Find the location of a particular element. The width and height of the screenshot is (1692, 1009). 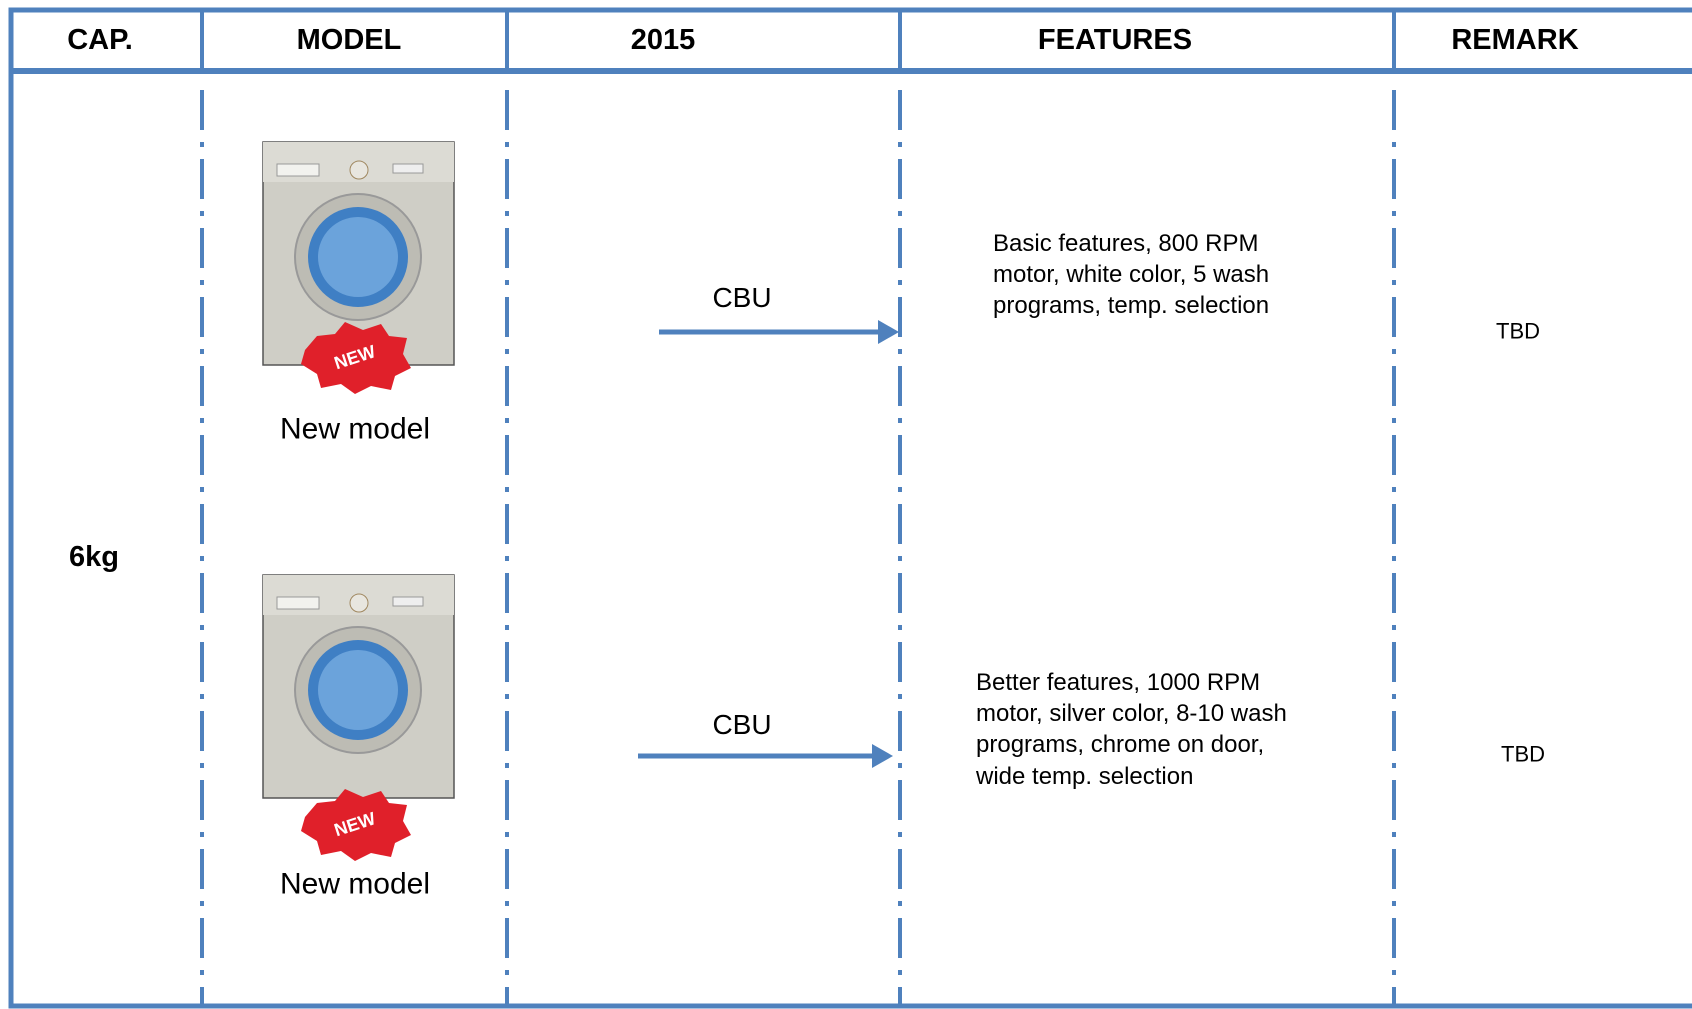

capacity: 6kg is located at coordinates (94, 557).